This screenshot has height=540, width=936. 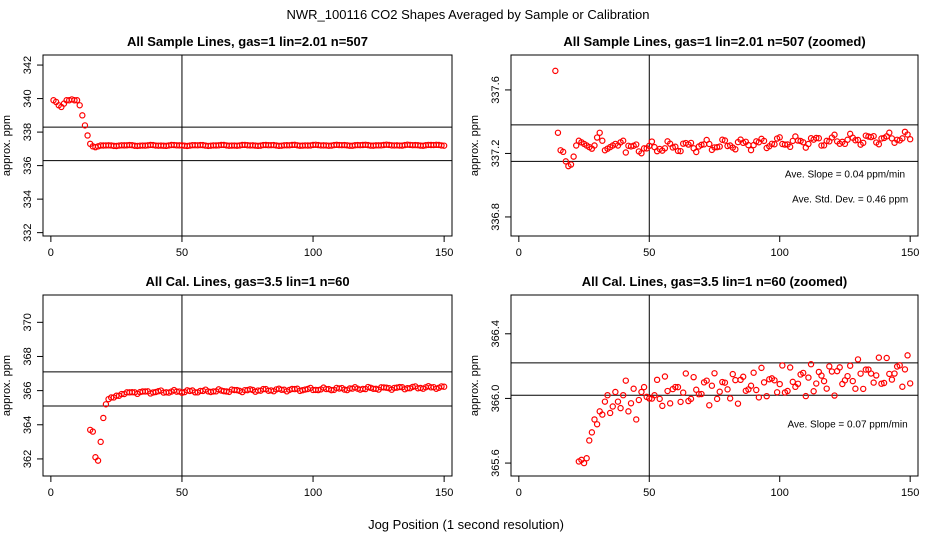 I want to click on annotation-value: 0.04, so click(x=853, y=174).